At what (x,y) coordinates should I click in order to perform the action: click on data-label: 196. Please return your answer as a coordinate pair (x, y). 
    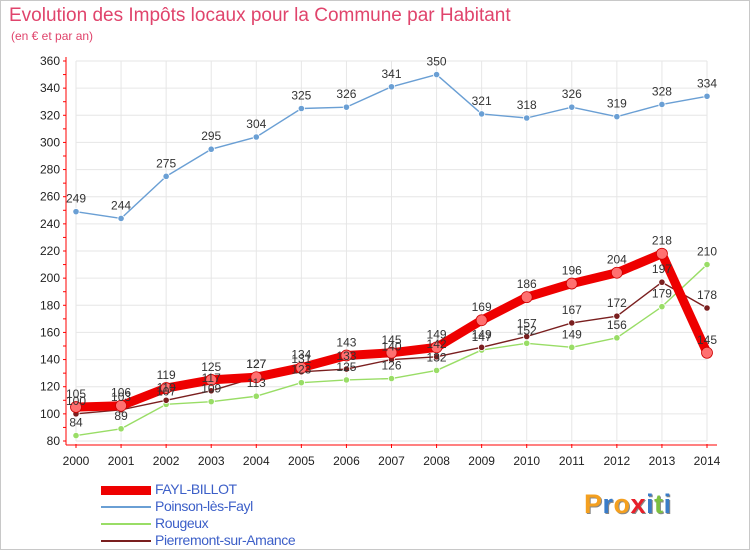
    Looking at the image, I should click on (572, 271).